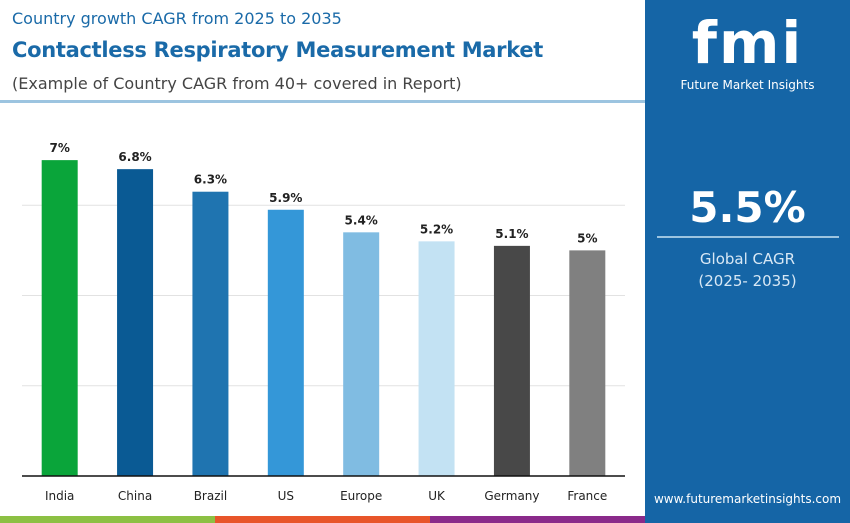  Describe the element at coordinates (322, 519) in the screenshot. I see `footer-stripe-orange` at that location.